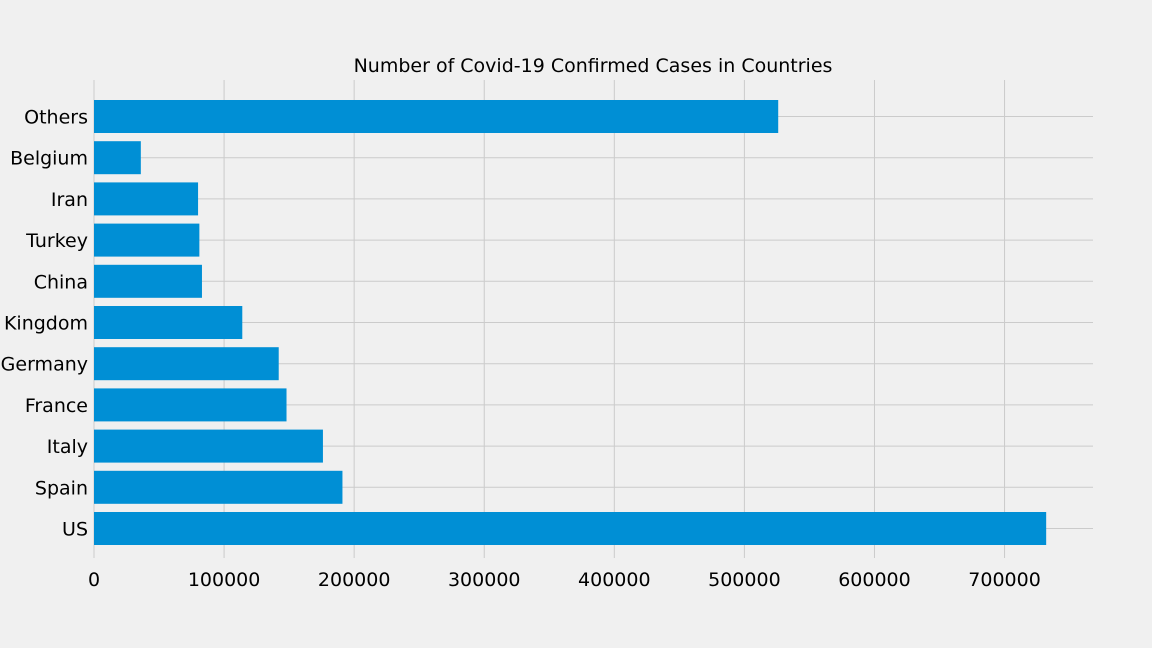 This screenshot has width=1152, height=648. Describe the element at coordinates (61, 282) in the screenshot. I see `y-tick-label: China` at that location.